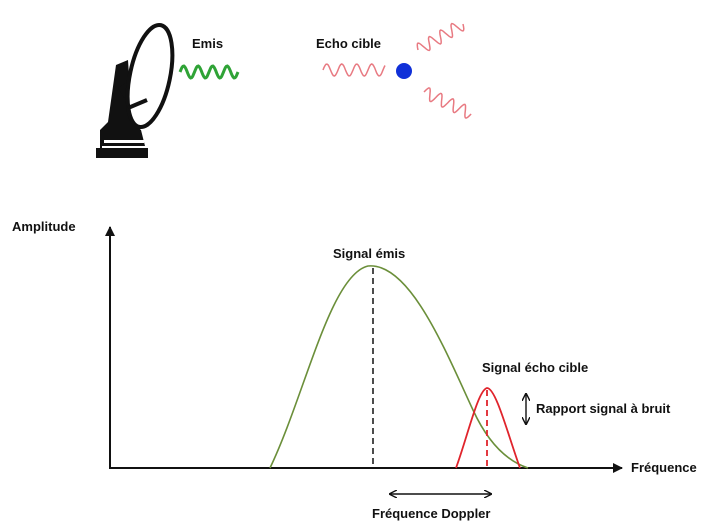 The image size is (716, 527). Describe the element at coordinates (603, 408) in the screenshot. I see `snr-label: Rapport signal à bruit` at that location.